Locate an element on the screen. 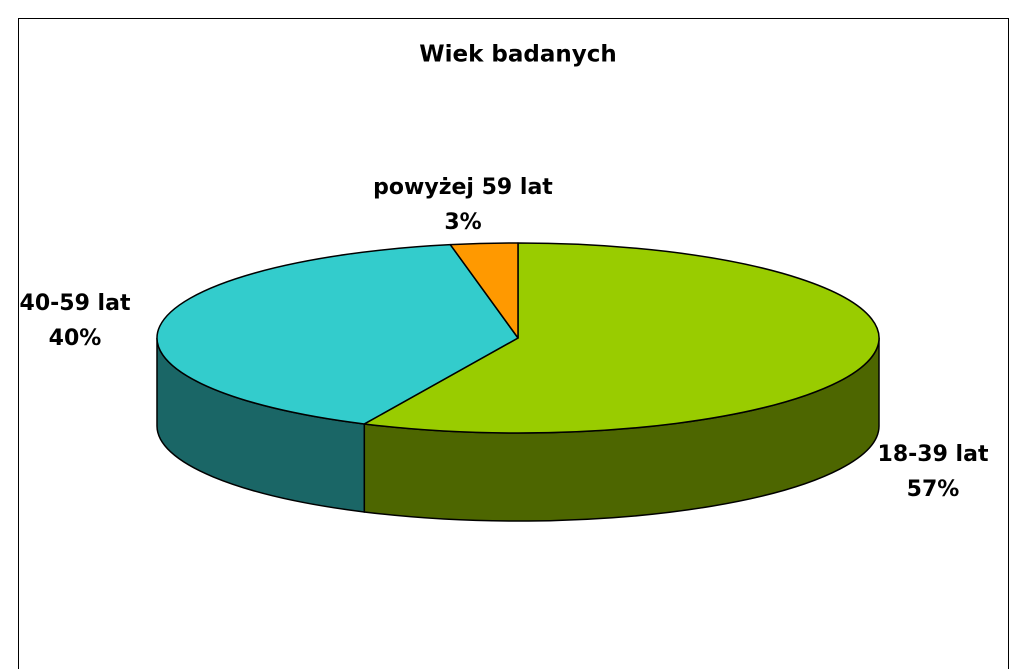  slice-value-label: 3% is located at coordinates (462, 222).